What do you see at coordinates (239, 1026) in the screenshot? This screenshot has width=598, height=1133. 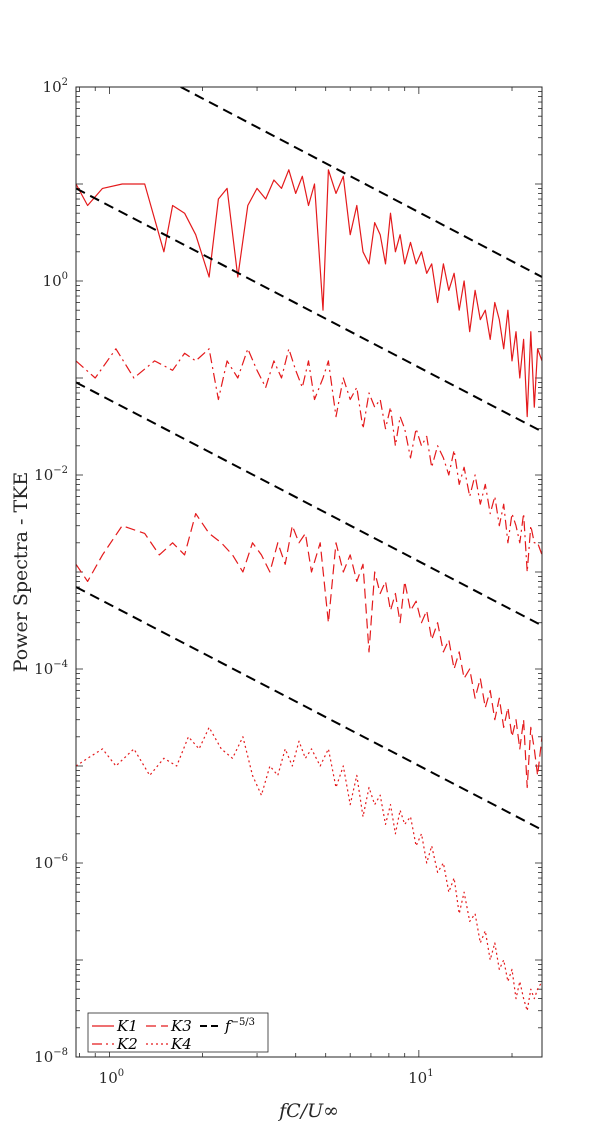 I see `legend-label: f−5/3` at bounding box center [239, 1026].